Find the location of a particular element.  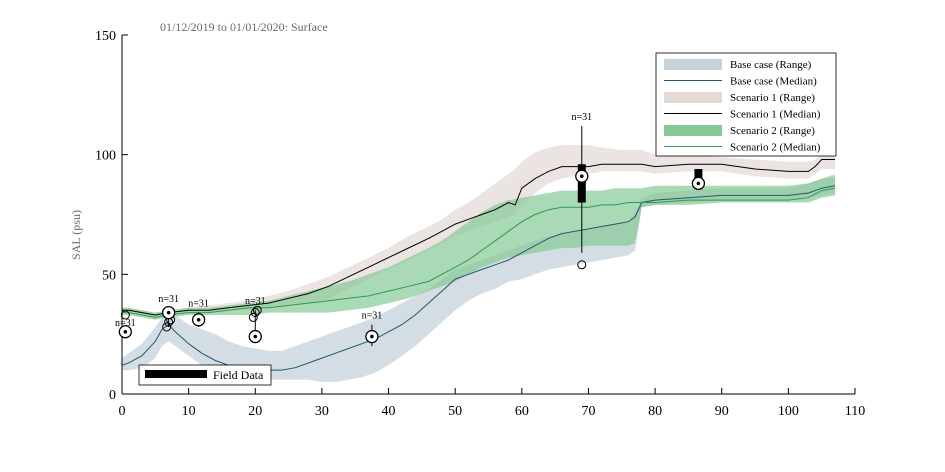

legend-label: Base case (Median) is located at coordinates (773, 82).